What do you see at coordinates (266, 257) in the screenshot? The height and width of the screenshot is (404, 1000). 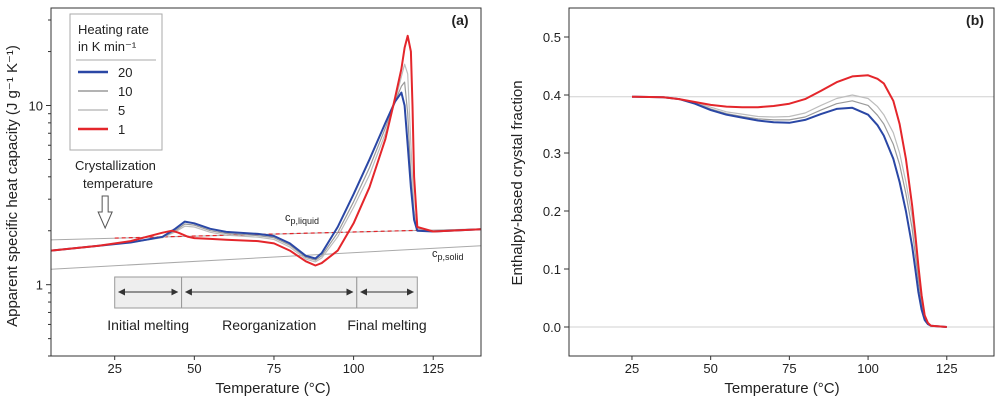 I see `baseline-cp-solid` at bounding box center [266, 257].